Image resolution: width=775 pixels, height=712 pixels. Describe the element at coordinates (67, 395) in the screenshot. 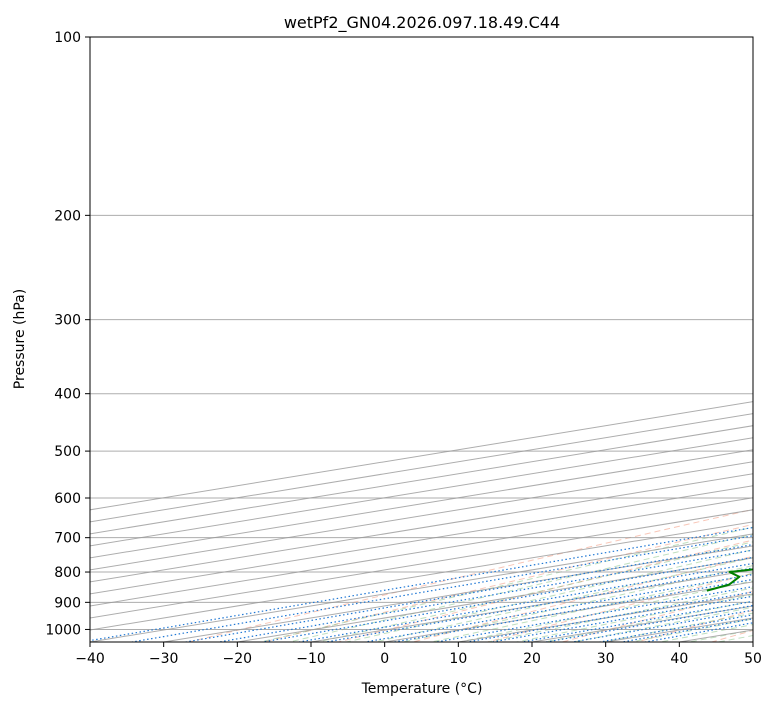

I see `y-tick-label: 400` at that location.